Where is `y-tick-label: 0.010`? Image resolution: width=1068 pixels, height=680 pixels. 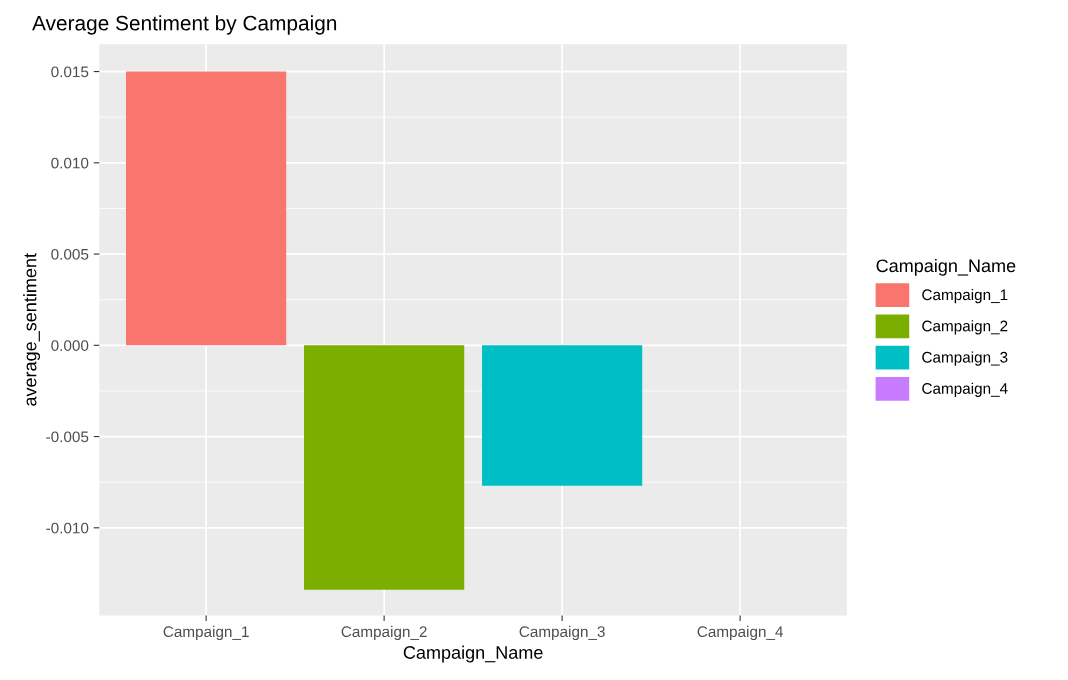
y-tick-label: 0.010 is located at coordinates (70, 163).